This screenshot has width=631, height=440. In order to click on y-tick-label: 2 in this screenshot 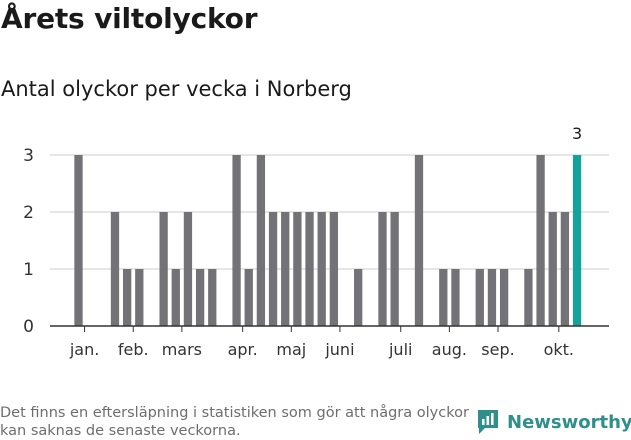, I will do `click(28, 213)`.